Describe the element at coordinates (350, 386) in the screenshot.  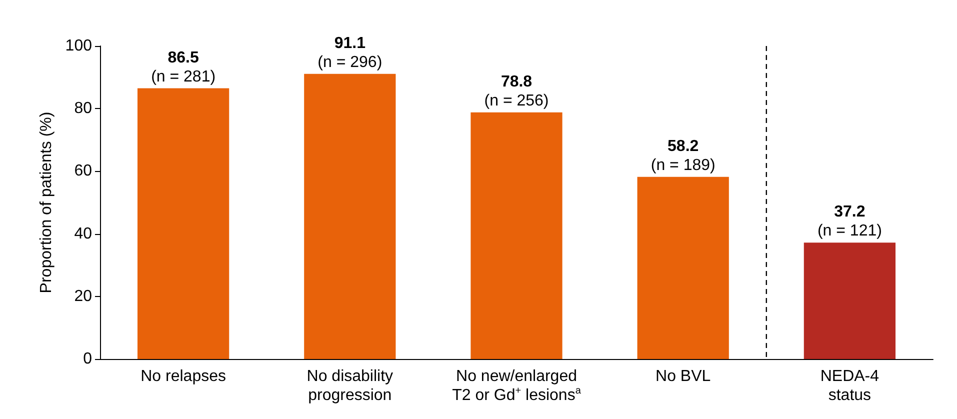
I see `x-tick-label: No disability progression` at that location.